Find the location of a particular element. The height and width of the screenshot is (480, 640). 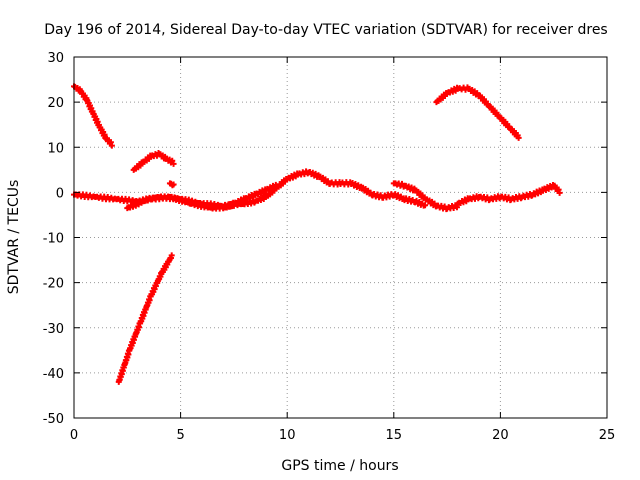

y-tick-label: -10 is located at coordinates (53, 239).